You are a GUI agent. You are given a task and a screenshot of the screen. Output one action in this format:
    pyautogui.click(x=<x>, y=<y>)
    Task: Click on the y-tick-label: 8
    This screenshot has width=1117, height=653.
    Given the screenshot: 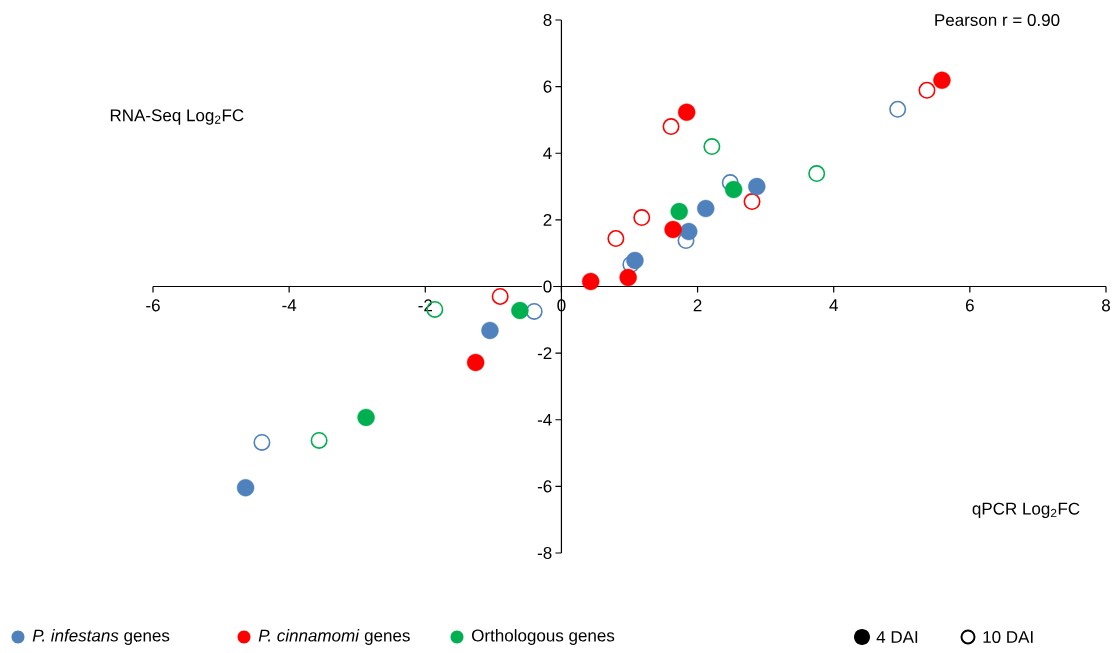 What is the action you would take?
    pyautogui.click(x=547, y=20)
    